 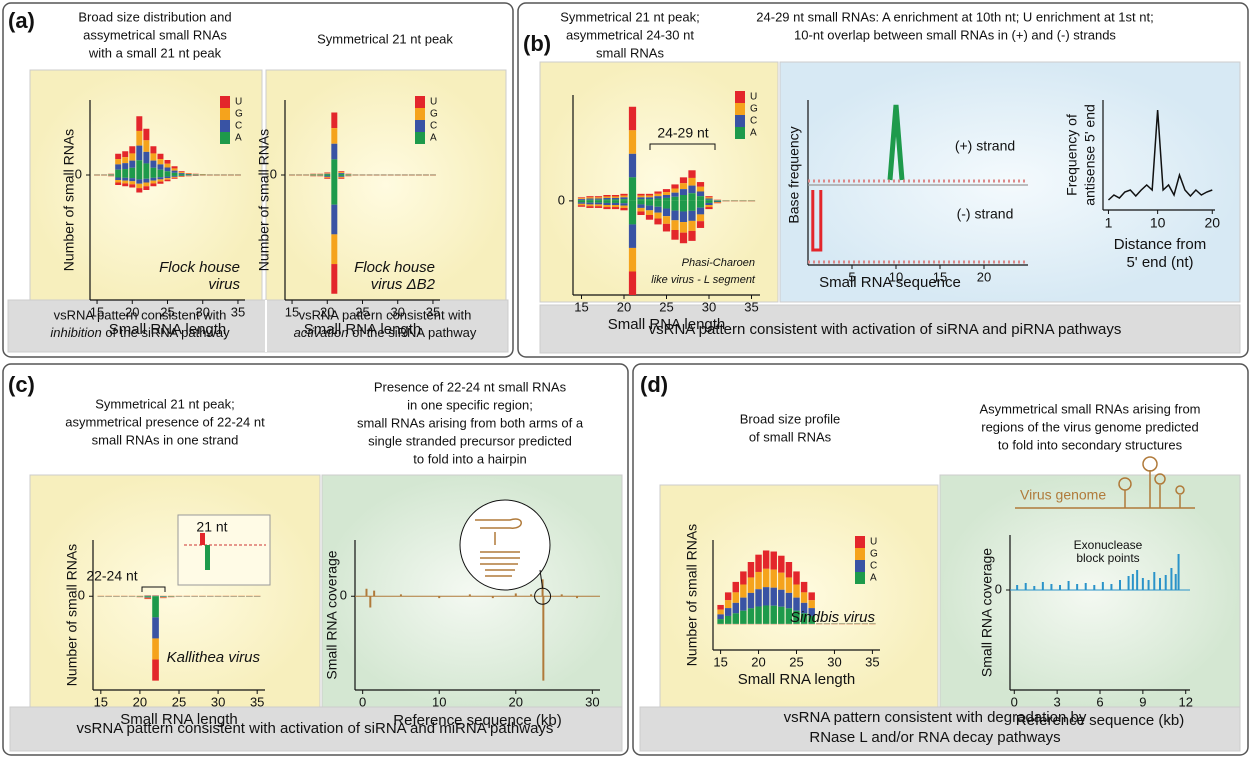 I want to click on legend-label: A, so click(x=238, y=138).